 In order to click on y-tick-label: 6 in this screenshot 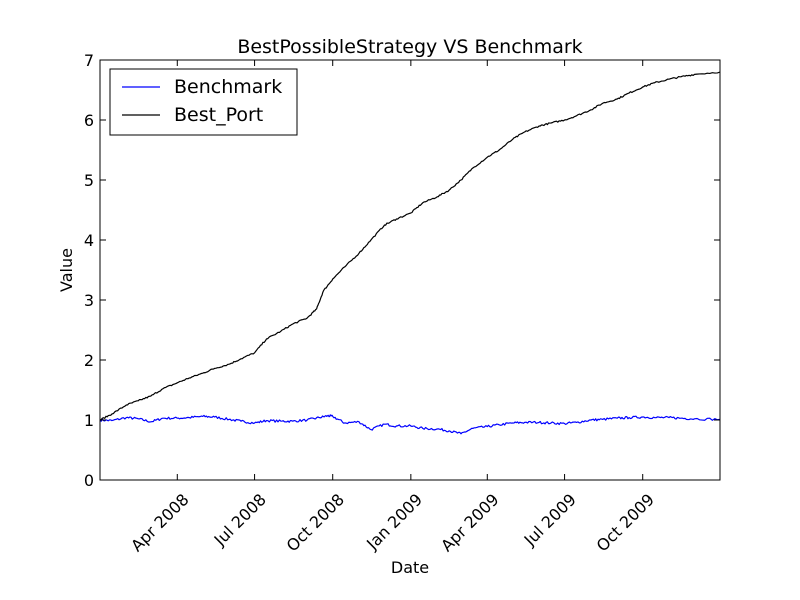, I will do `click(89, 120)`.